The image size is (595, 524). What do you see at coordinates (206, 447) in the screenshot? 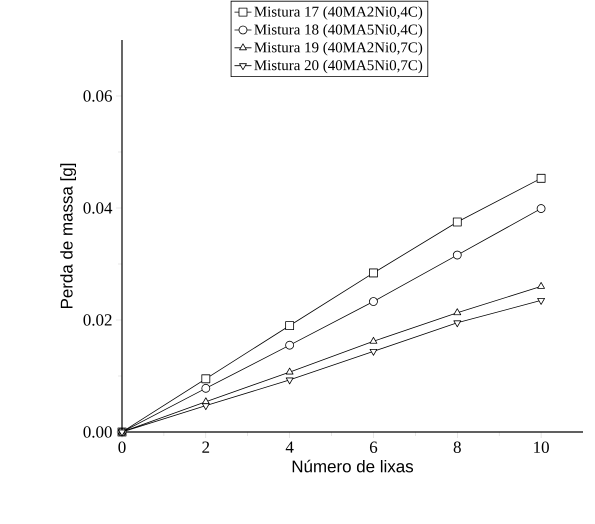
I see `x-tick-label: 2` at bounding box center [206, 447].